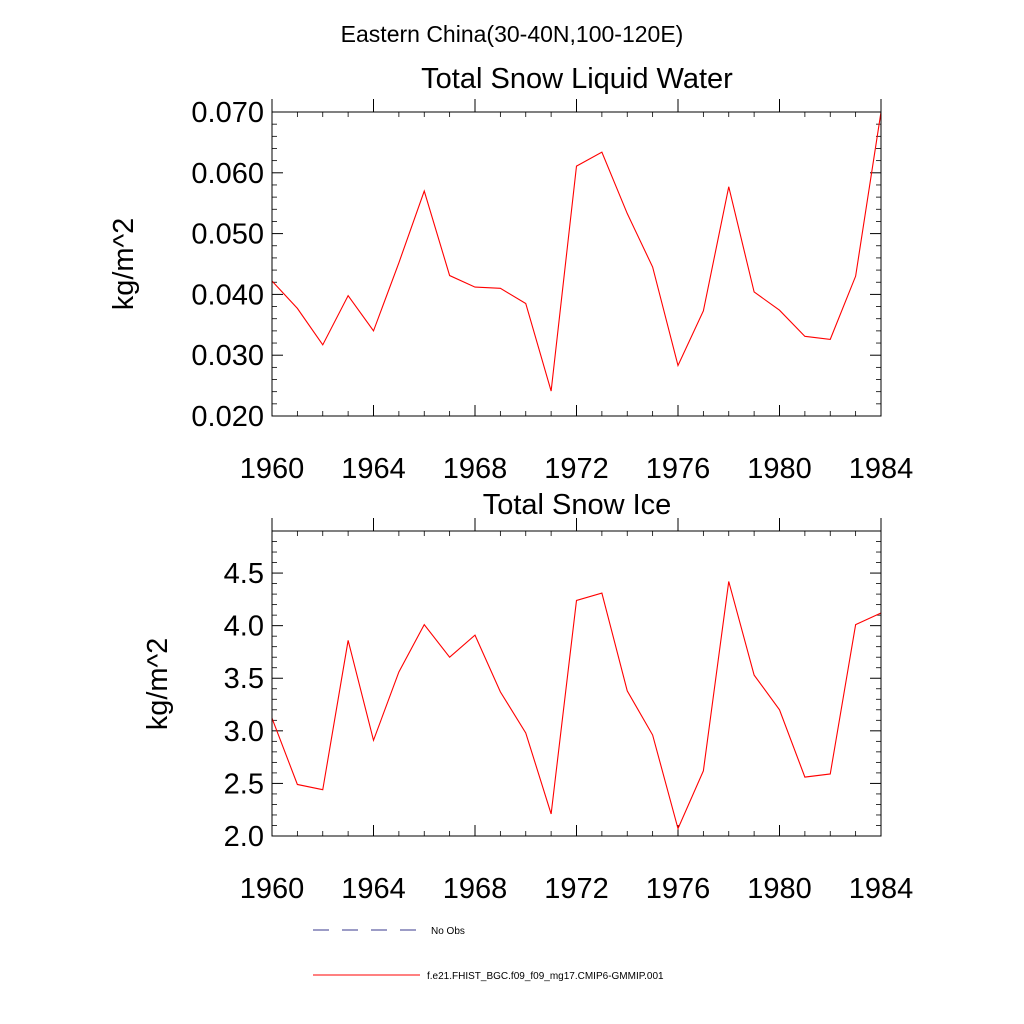 This screenshot has height=1024, width=1024. What do you see at coordinates (227, 235) in the screenshot?
I see `y-tick-label: 0.050` at bounding box center [227, 235].